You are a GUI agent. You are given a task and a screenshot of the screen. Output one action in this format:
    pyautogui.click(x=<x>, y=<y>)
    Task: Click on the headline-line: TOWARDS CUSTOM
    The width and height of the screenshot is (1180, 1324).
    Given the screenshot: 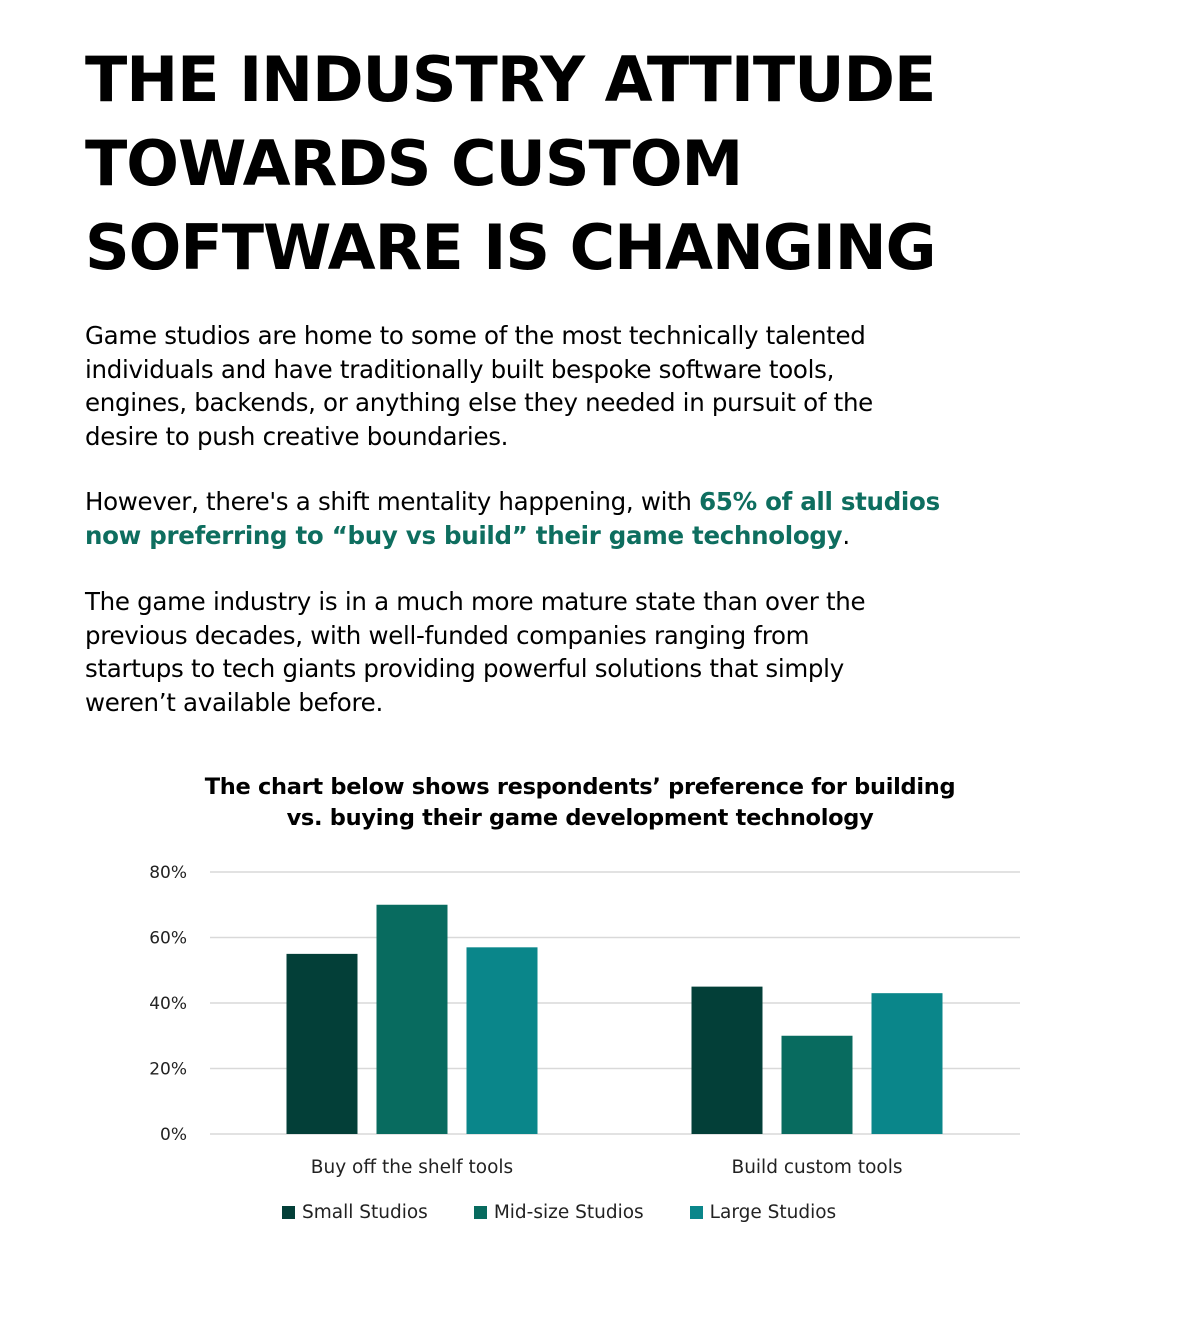 What is the action you would take?
    pyautogui.click(x=414, y=163)
    